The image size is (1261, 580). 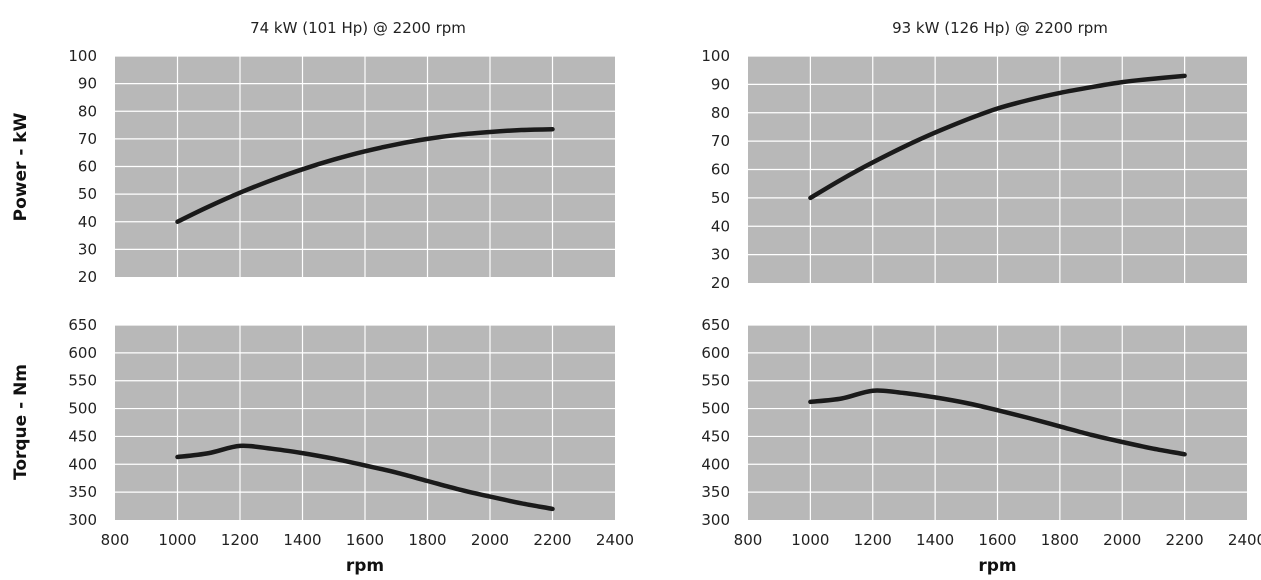 What do you see at coordinates (21, 422) in the screenshot?
I see `y-axis-label: Torque - Nm` at bounding box center [21, 422].